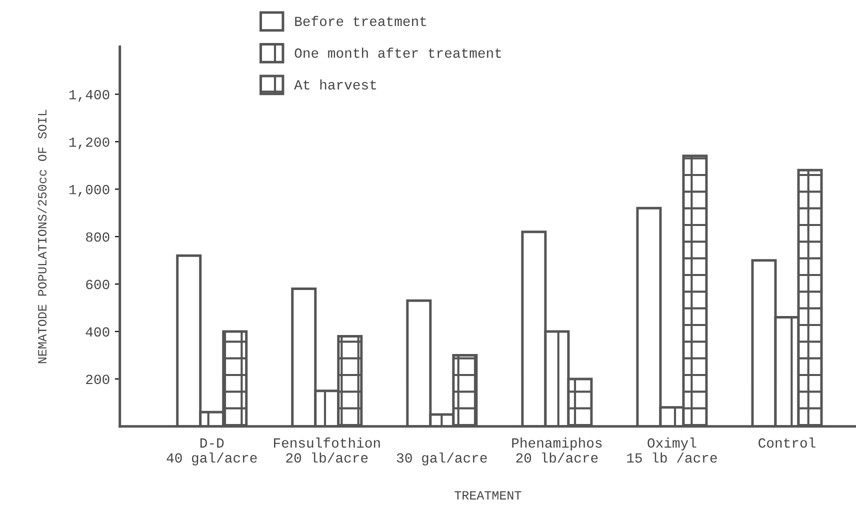 The height and width of the screenshot is (520, 856). What do you see at coordinates (42, 237) in the screenshot?
I see `y-axis-title: NEMATODE POPULATIONS/250cc OF SOIL` at bounding box center [42, 237].